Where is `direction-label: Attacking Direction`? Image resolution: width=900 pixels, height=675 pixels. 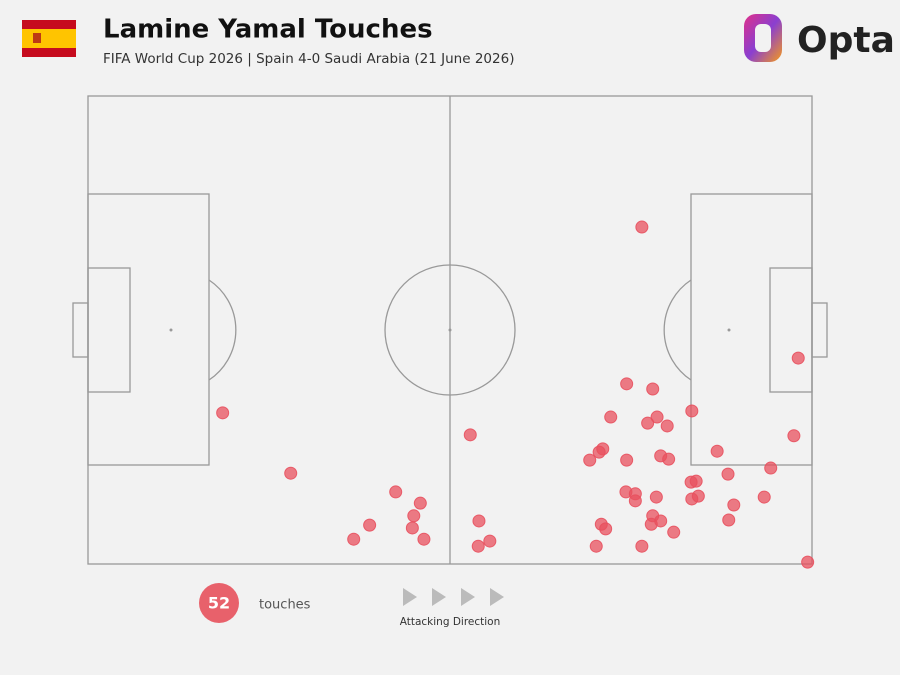 direction-label: Attacking Direction is located at coordinates (450, 622).